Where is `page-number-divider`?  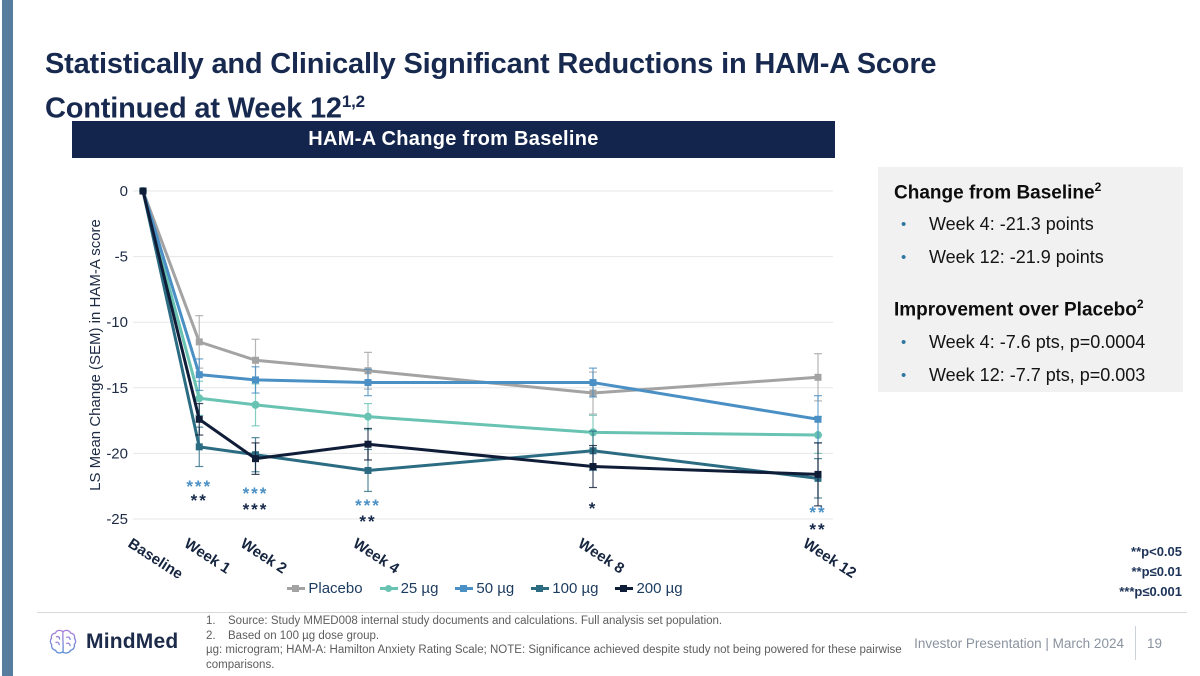 page-number-divider is located at coordinates (1135, 643).